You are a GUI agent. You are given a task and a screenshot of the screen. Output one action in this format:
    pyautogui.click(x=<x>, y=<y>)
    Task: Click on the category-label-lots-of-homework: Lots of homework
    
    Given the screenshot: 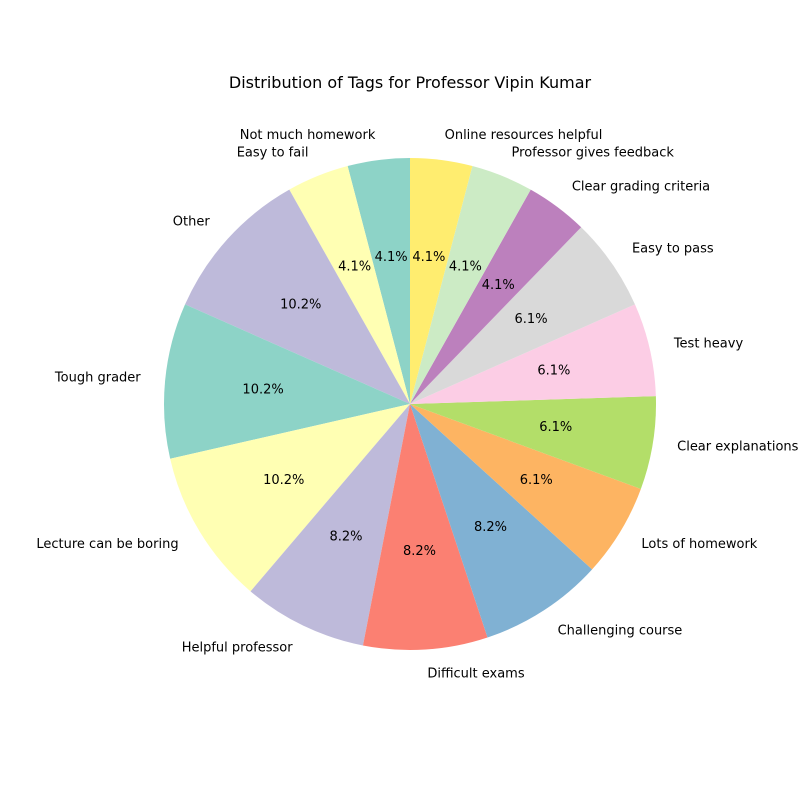 What is the action you would take?
    pyautogui.click(x=699, y=544)
    